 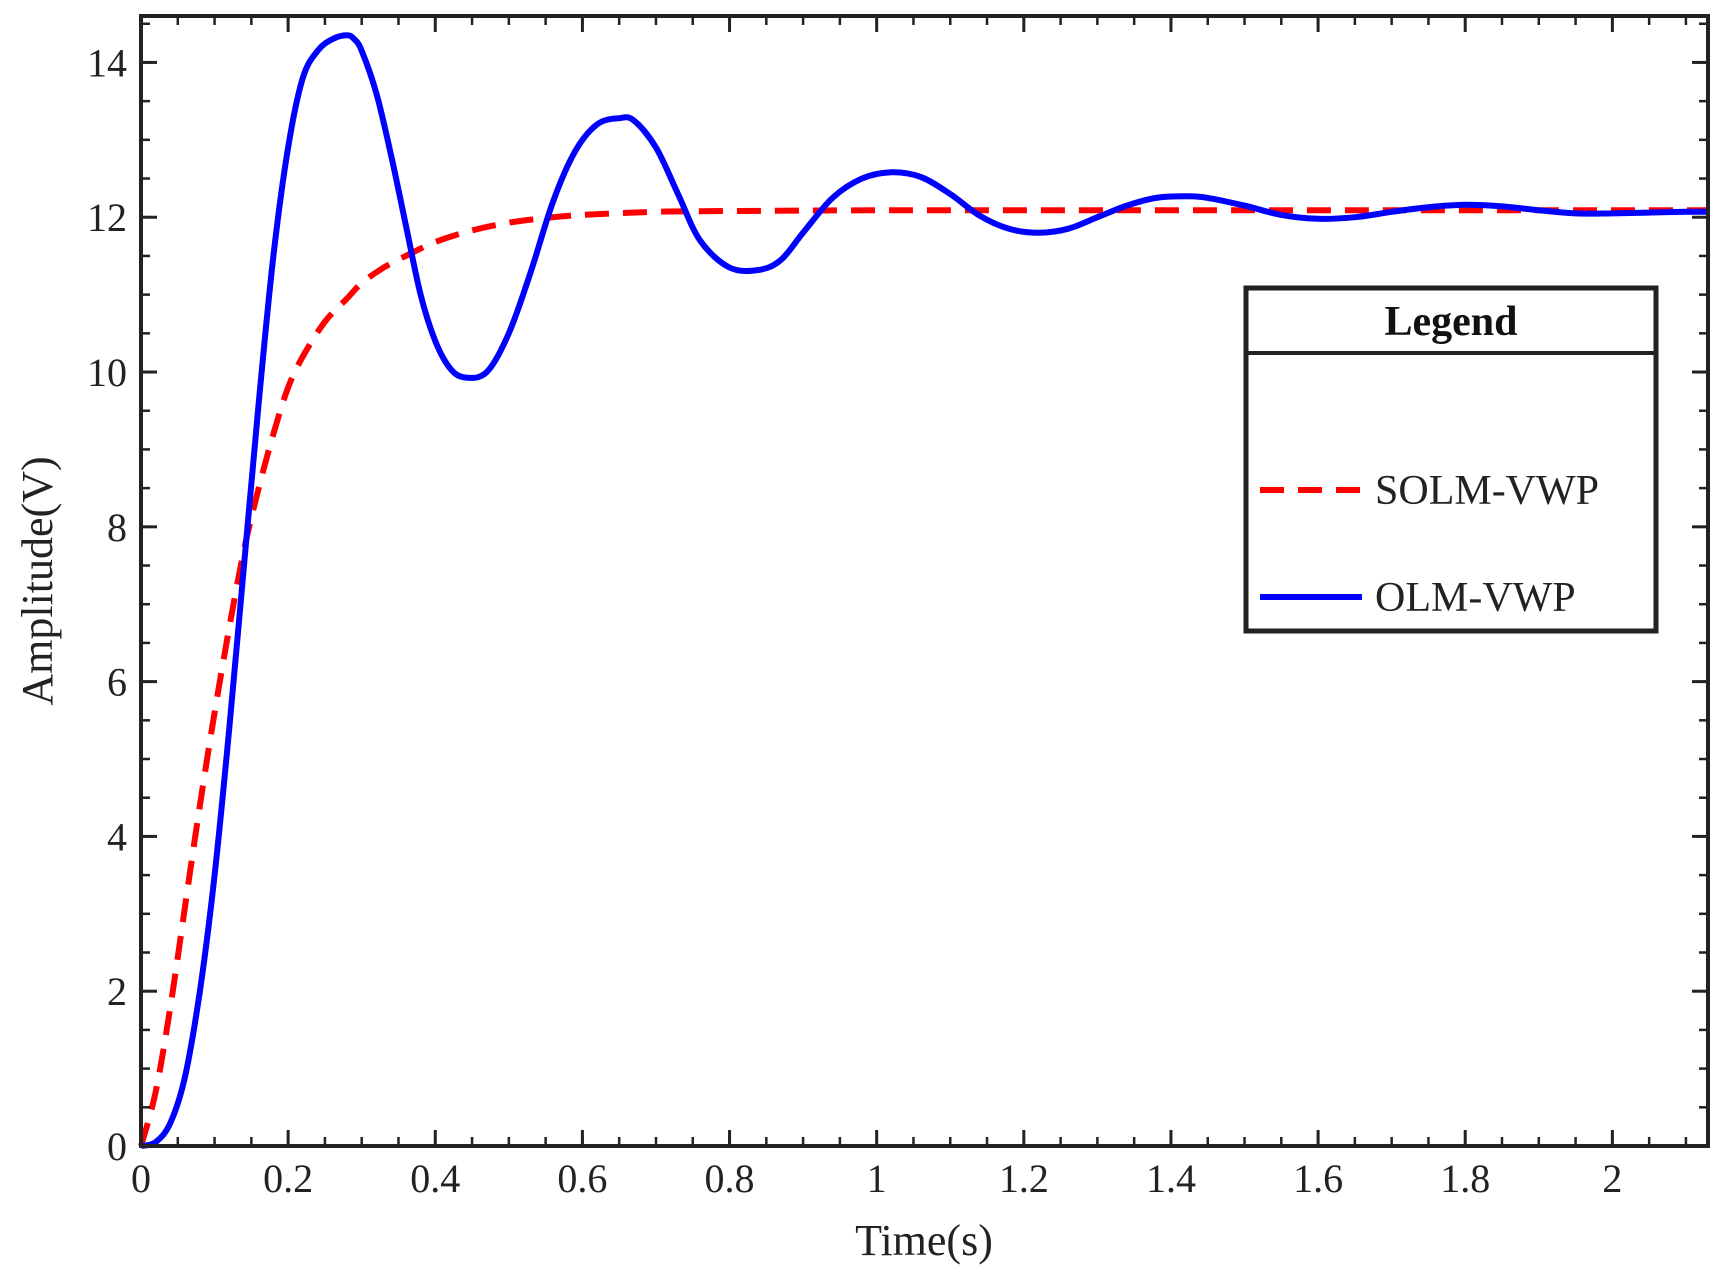 I want to click on x-tick-label: 1, so click(x=877, y=1178).